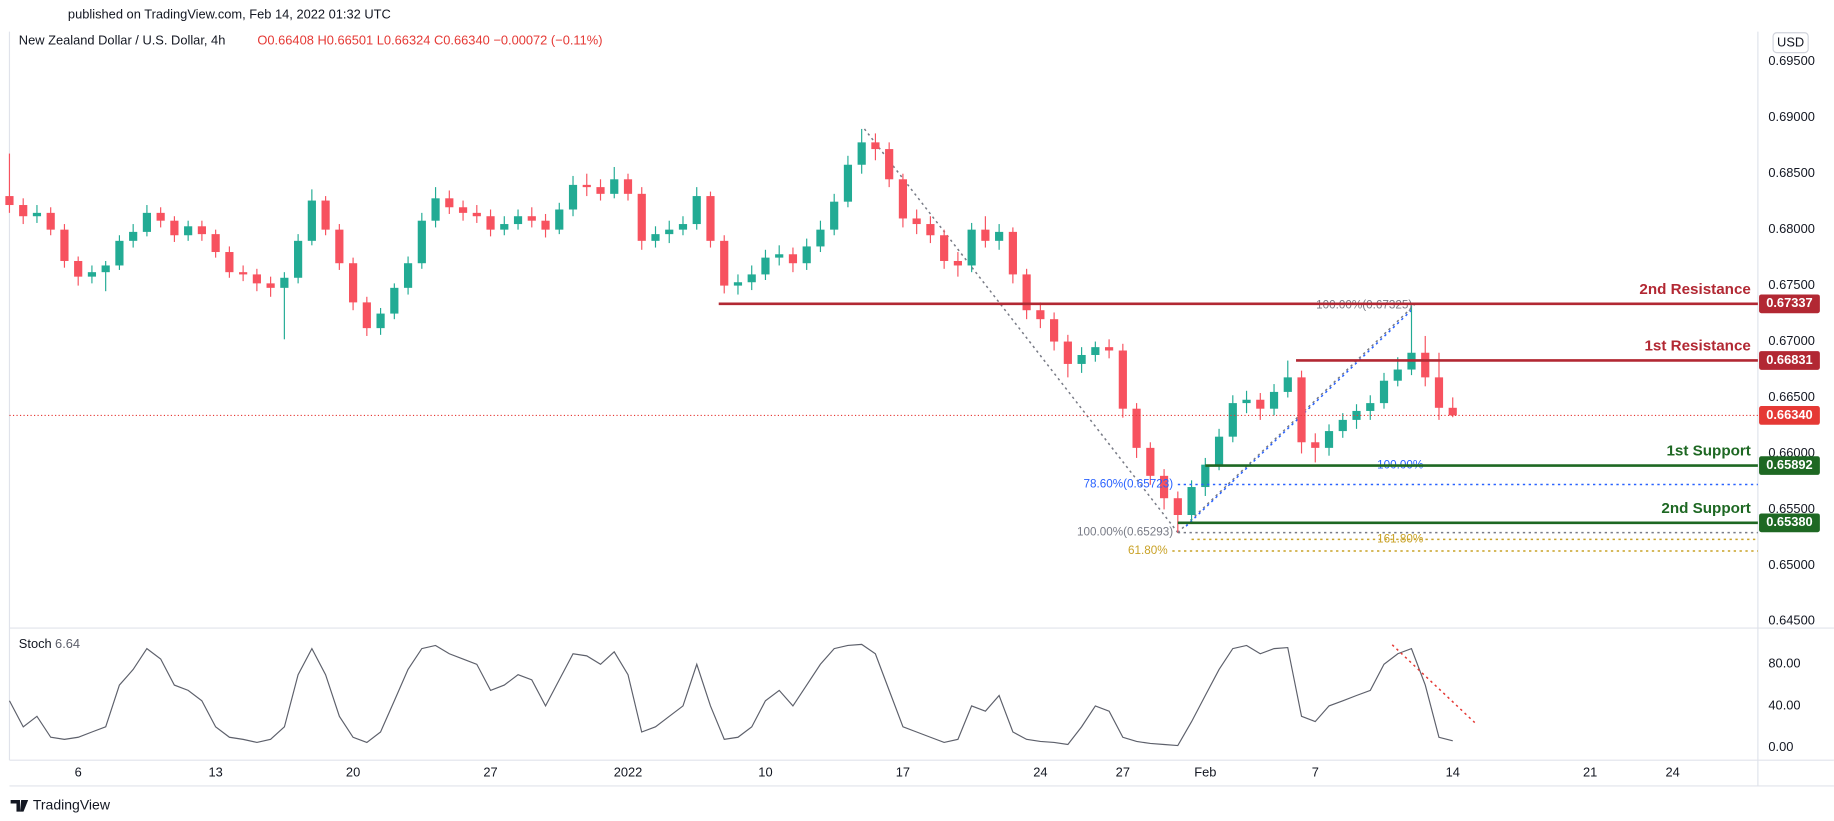 The image size is (1834, 821). I want to click on x-tick-label: Feb, so click(1205, 771).